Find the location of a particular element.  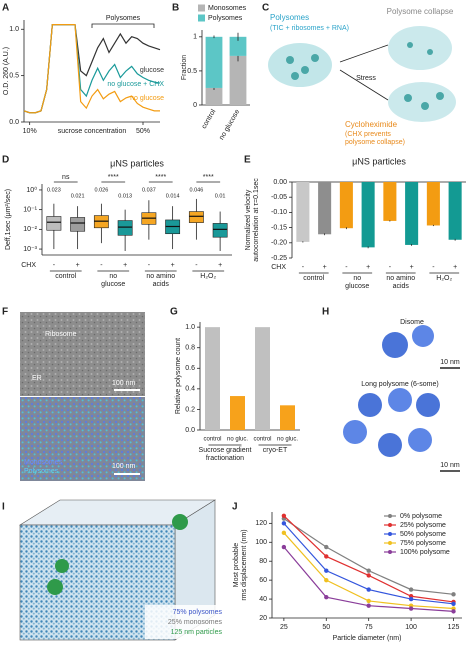

x-tick-label: no gluc. is located at coordinates (287, 440).